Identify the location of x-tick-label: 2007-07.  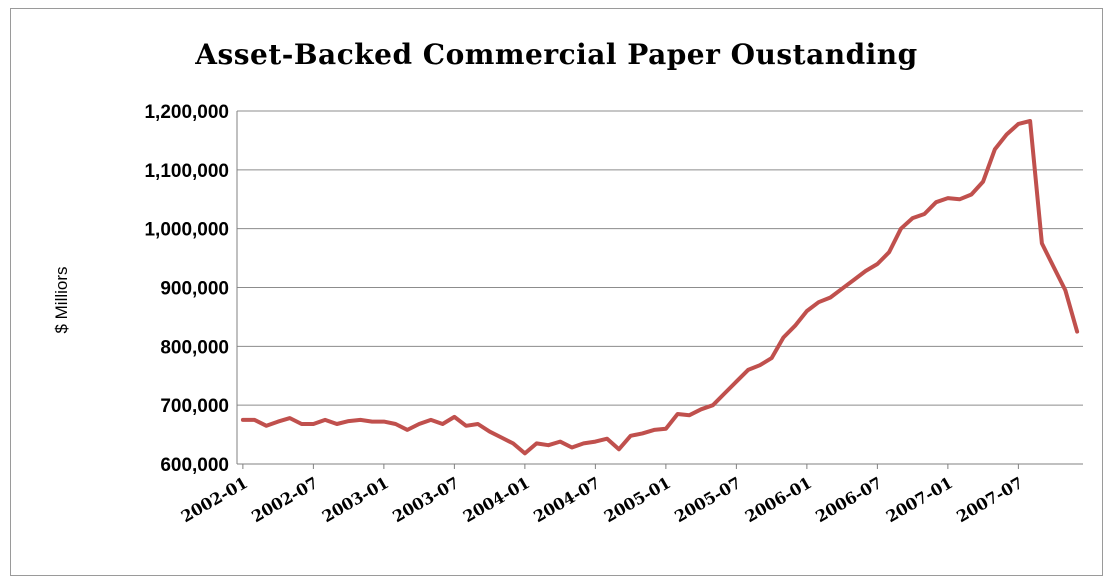
(989, 499).